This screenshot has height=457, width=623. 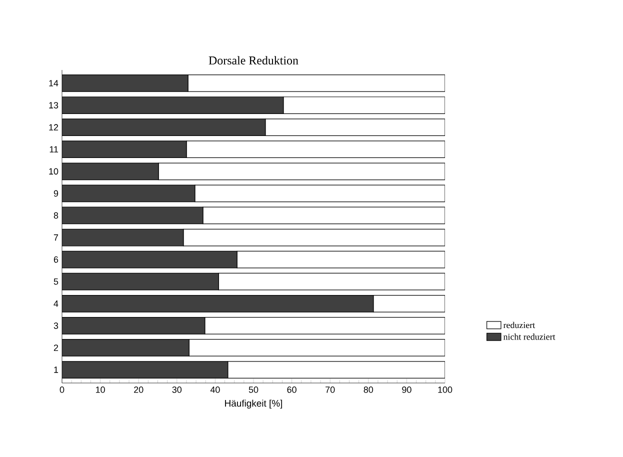 What do you see at coordinates (53, 127) in the screenshot?
I see `y-tick-label: 12` at bounding box center [53, 127].